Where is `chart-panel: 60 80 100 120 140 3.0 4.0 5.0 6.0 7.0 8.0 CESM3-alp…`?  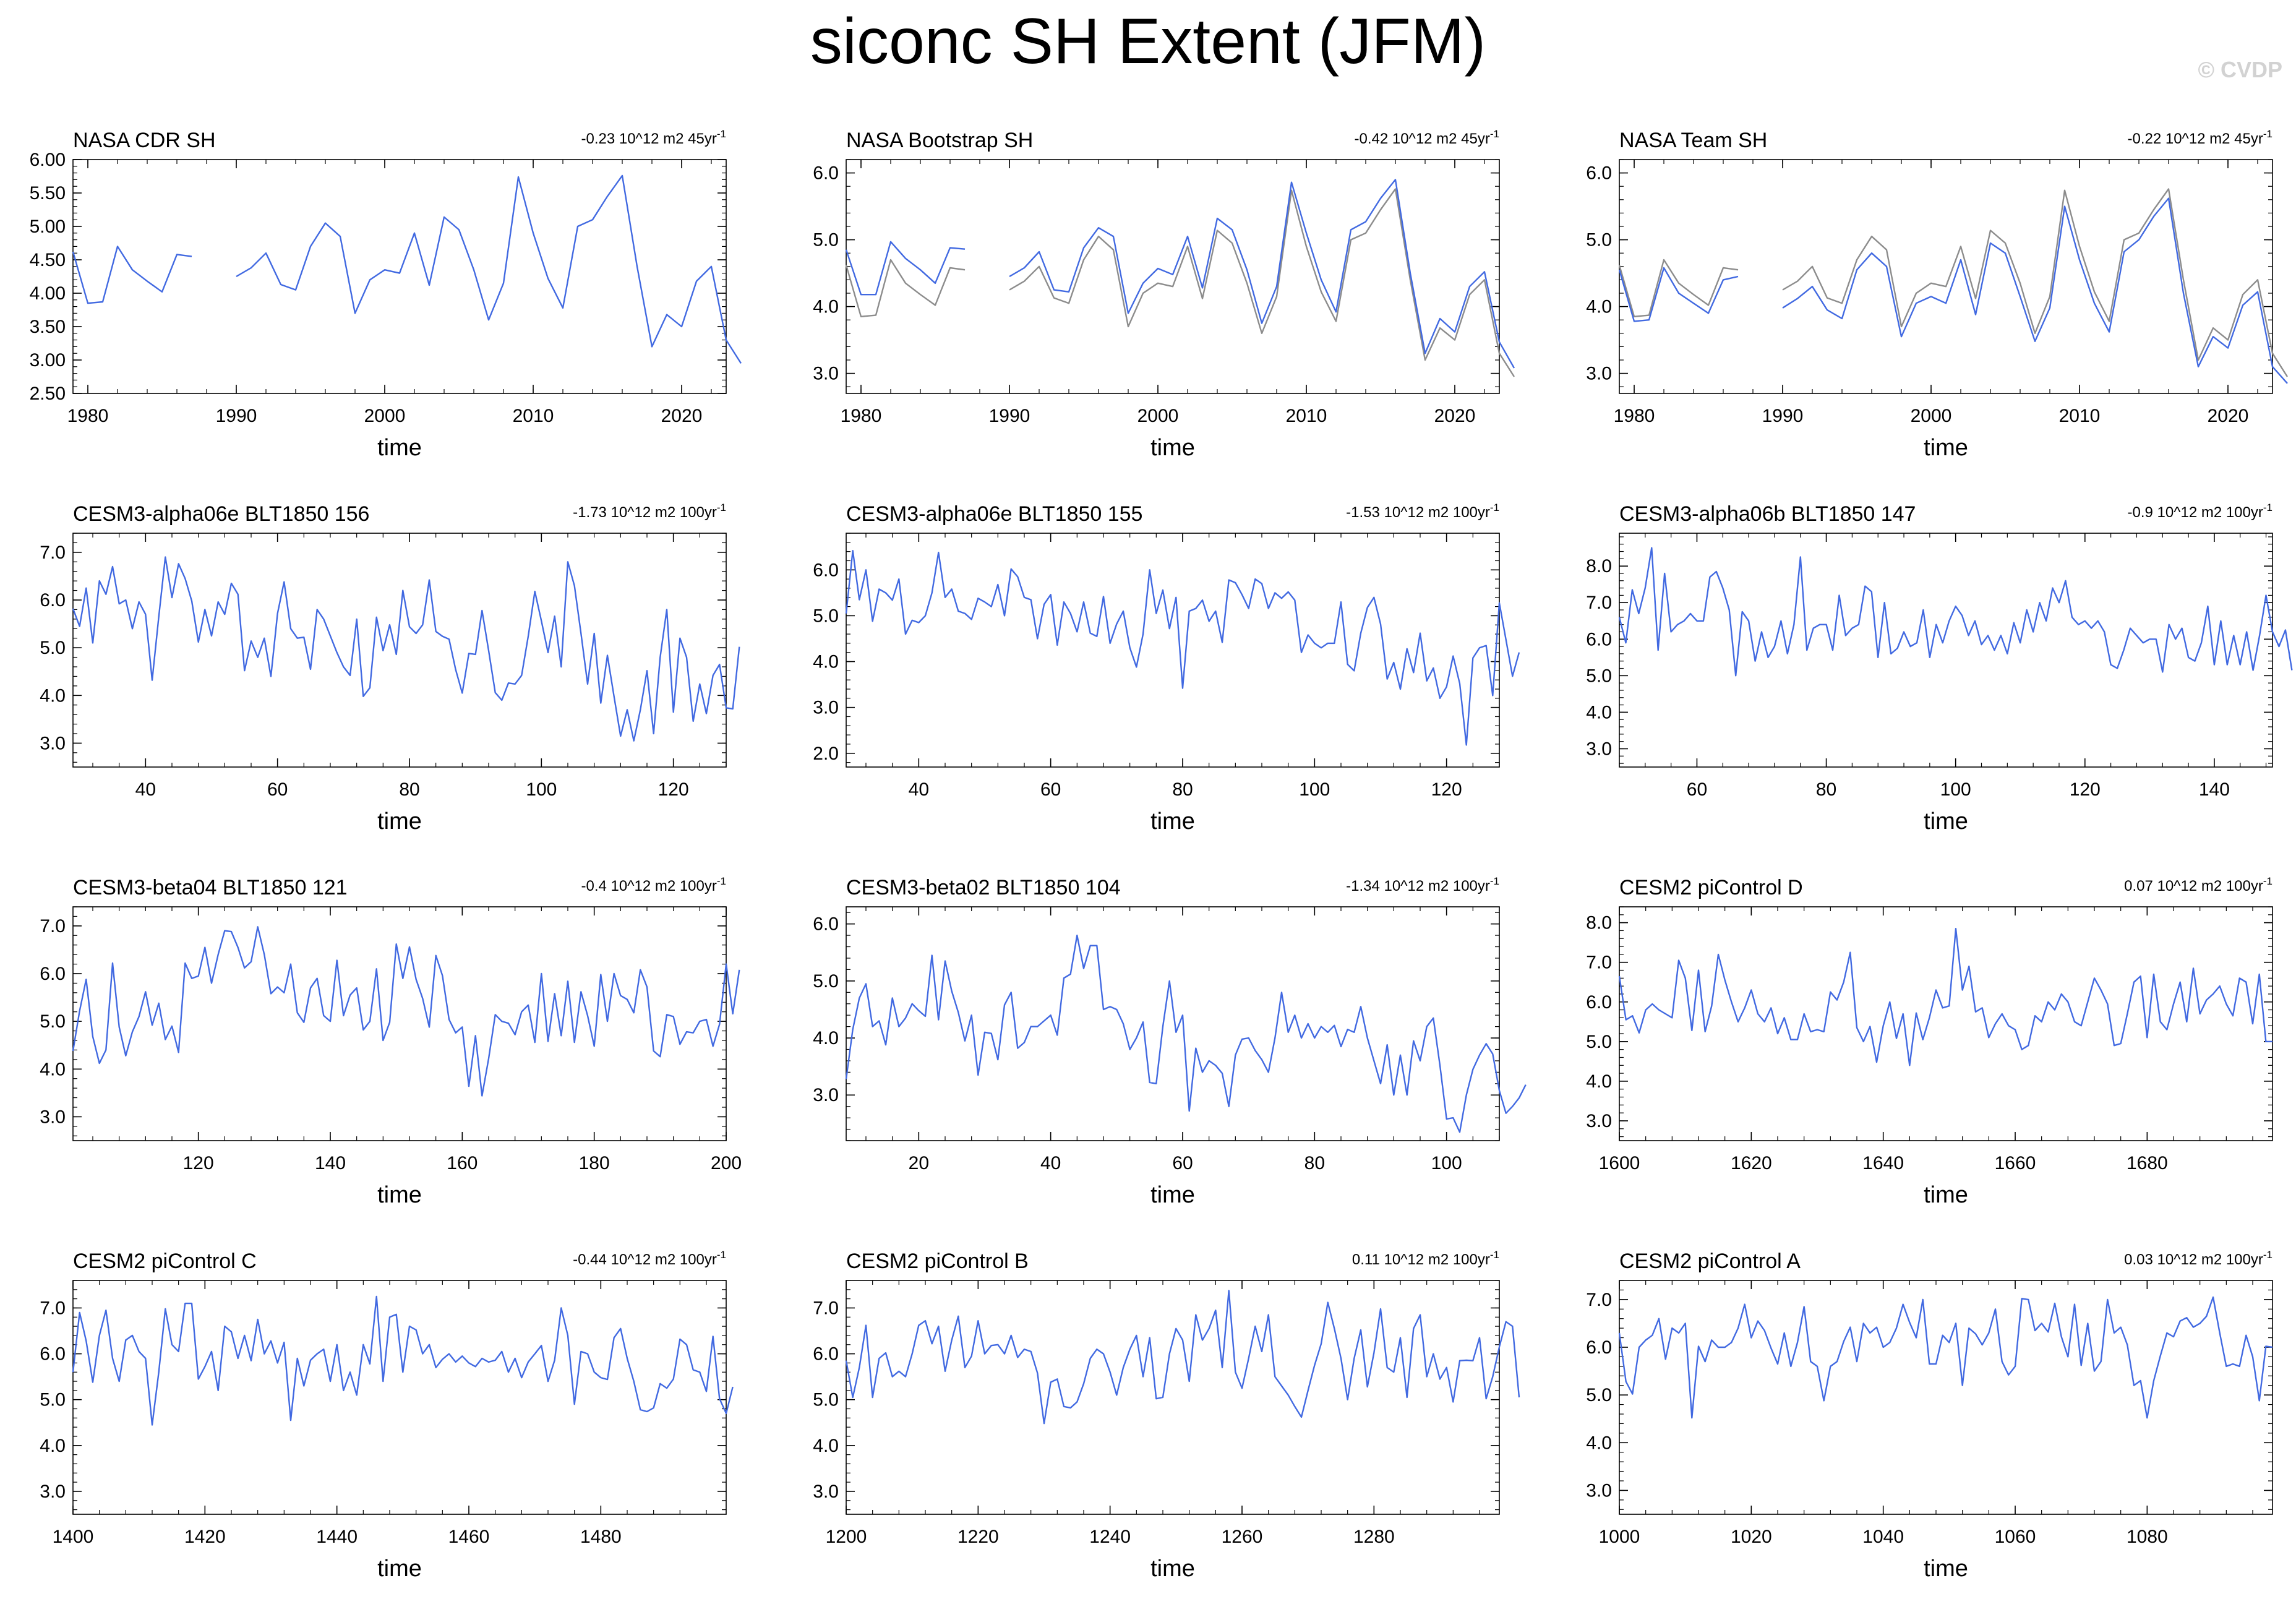 chart-panel: 60 80 100 120 140 3.0 4.0 5.0 6.0 7.0 8.0 CESM3-alp… is located at coordinates (1939, 668).